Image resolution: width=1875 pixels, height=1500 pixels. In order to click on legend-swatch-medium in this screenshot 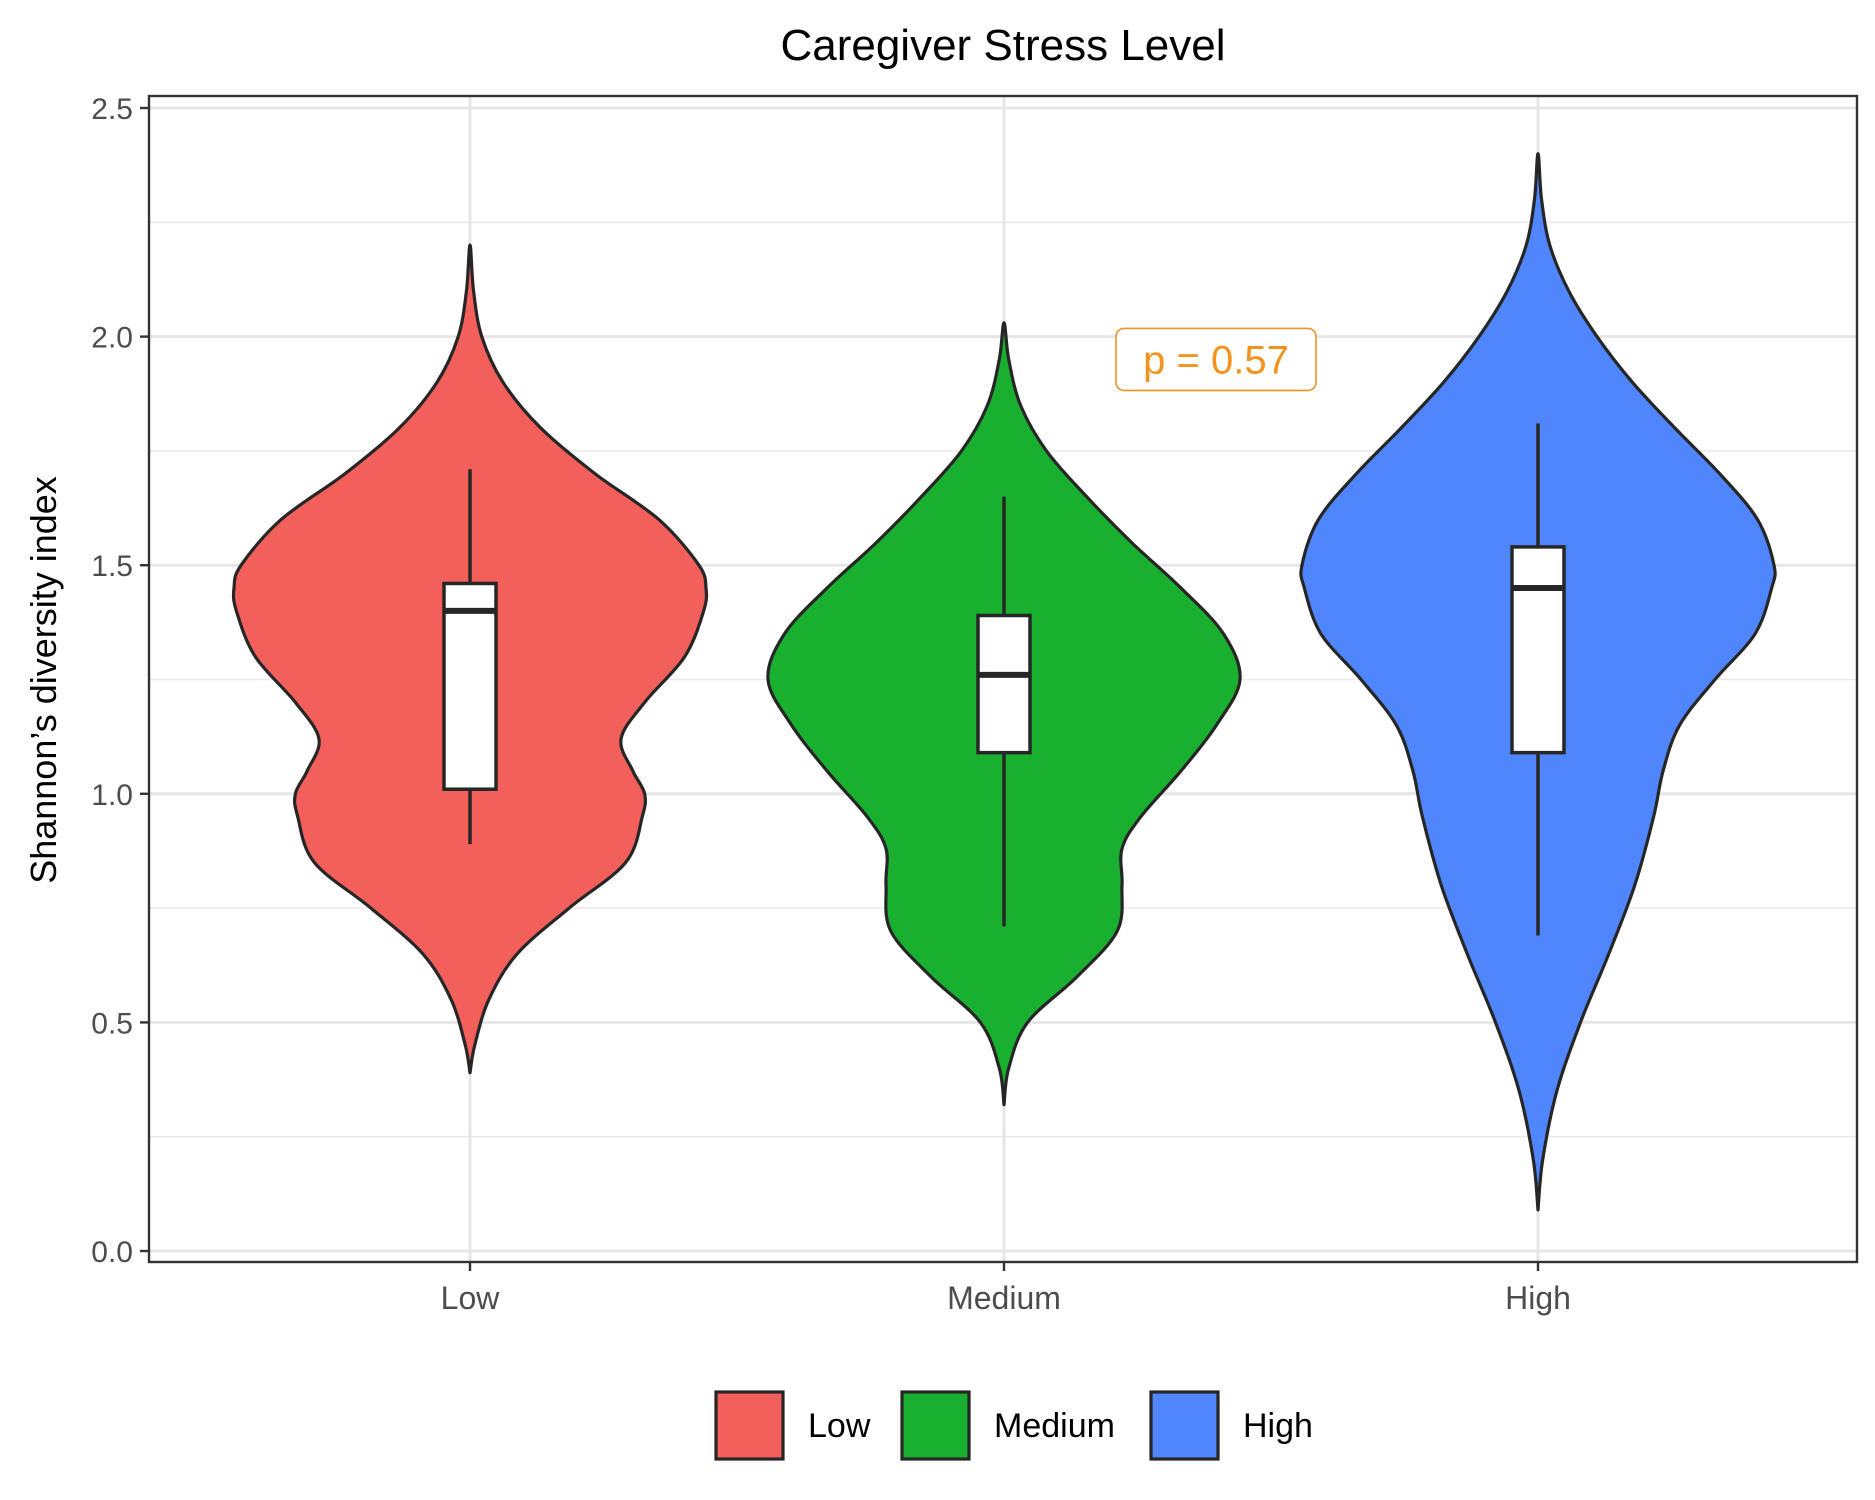, I will do `click(935, 1425)`.